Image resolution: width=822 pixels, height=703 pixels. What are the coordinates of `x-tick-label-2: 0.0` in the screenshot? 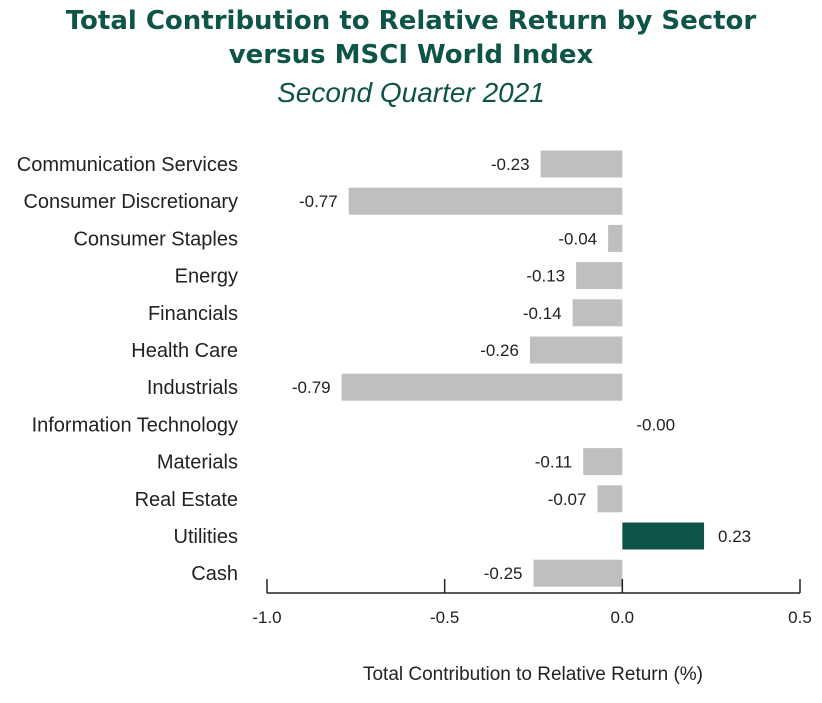 It's located at (623, 617).